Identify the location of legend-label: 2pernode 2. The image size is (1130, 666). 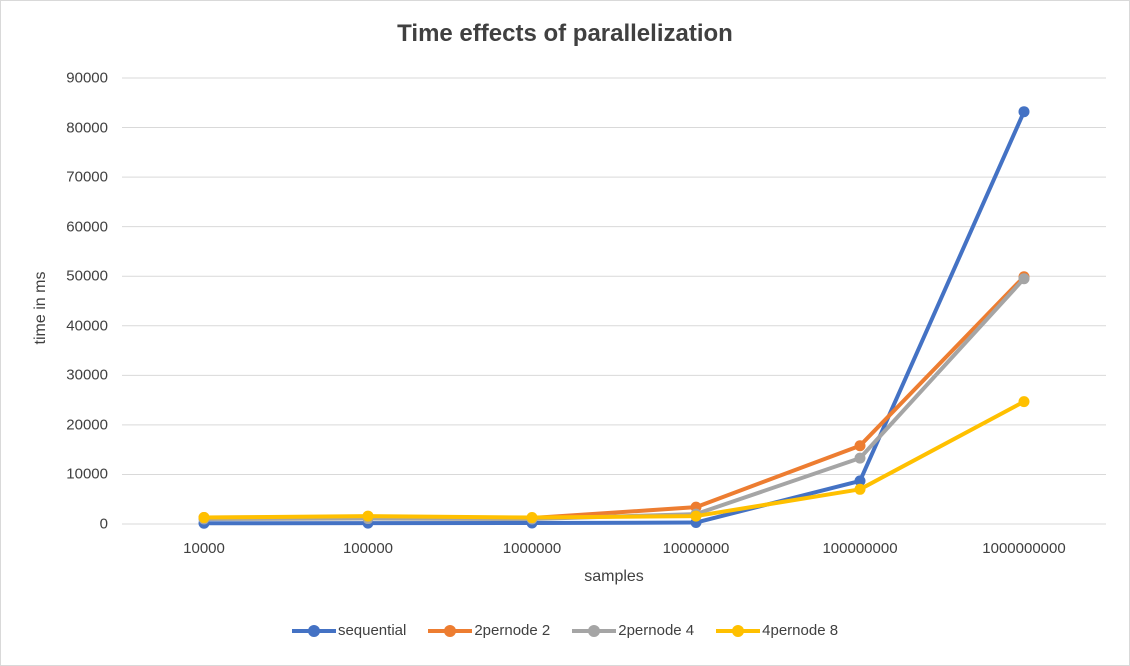
(512, 630).